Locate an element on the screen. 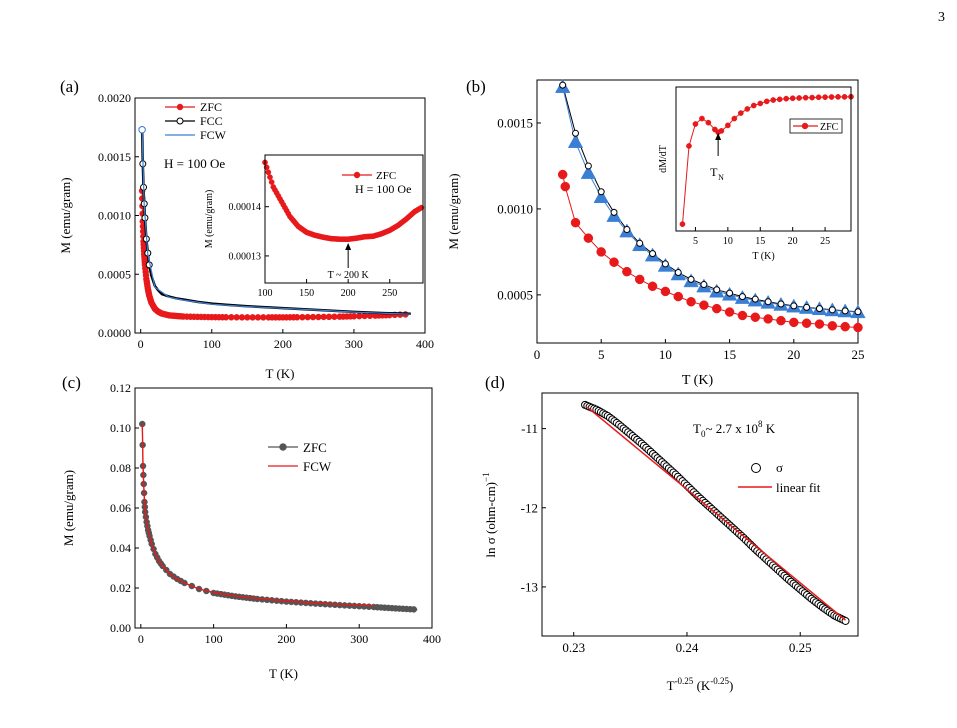 The width and height of the screenshot is (957, 728). panel-c-x-tick-label: 100 is located at coordinates (214, 639).